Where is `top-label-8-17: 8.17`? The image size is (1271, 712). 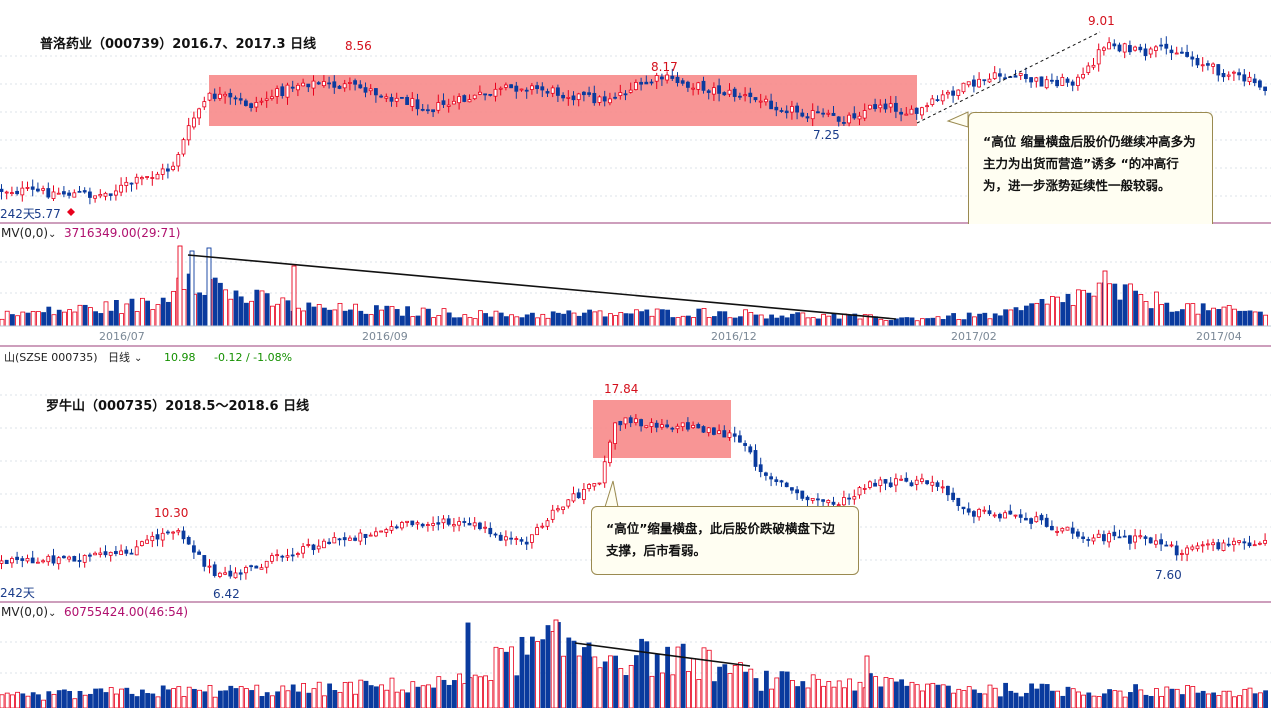 top-label-8-17: 8.17 is located at coordinates (664, 67).